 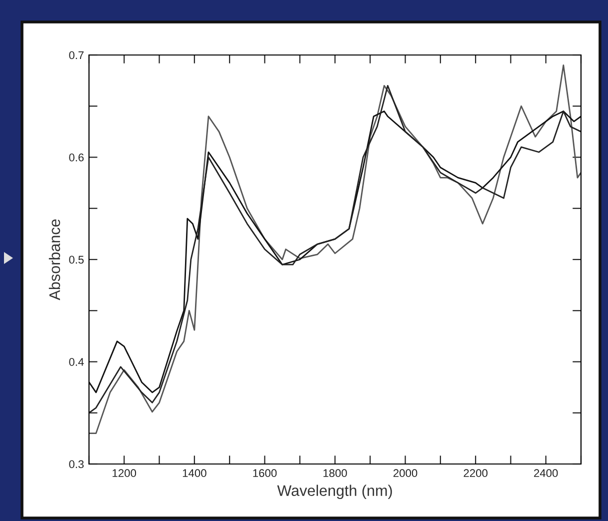 I want to click on y-axis-title: Absorbance, so click(x=54, y=259).